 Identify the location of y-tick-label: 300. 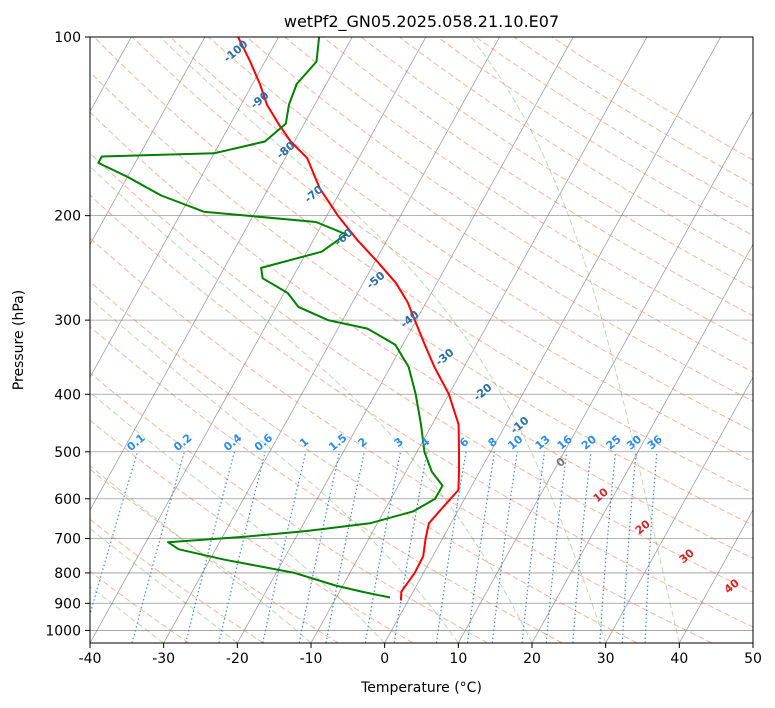
(67, 321).